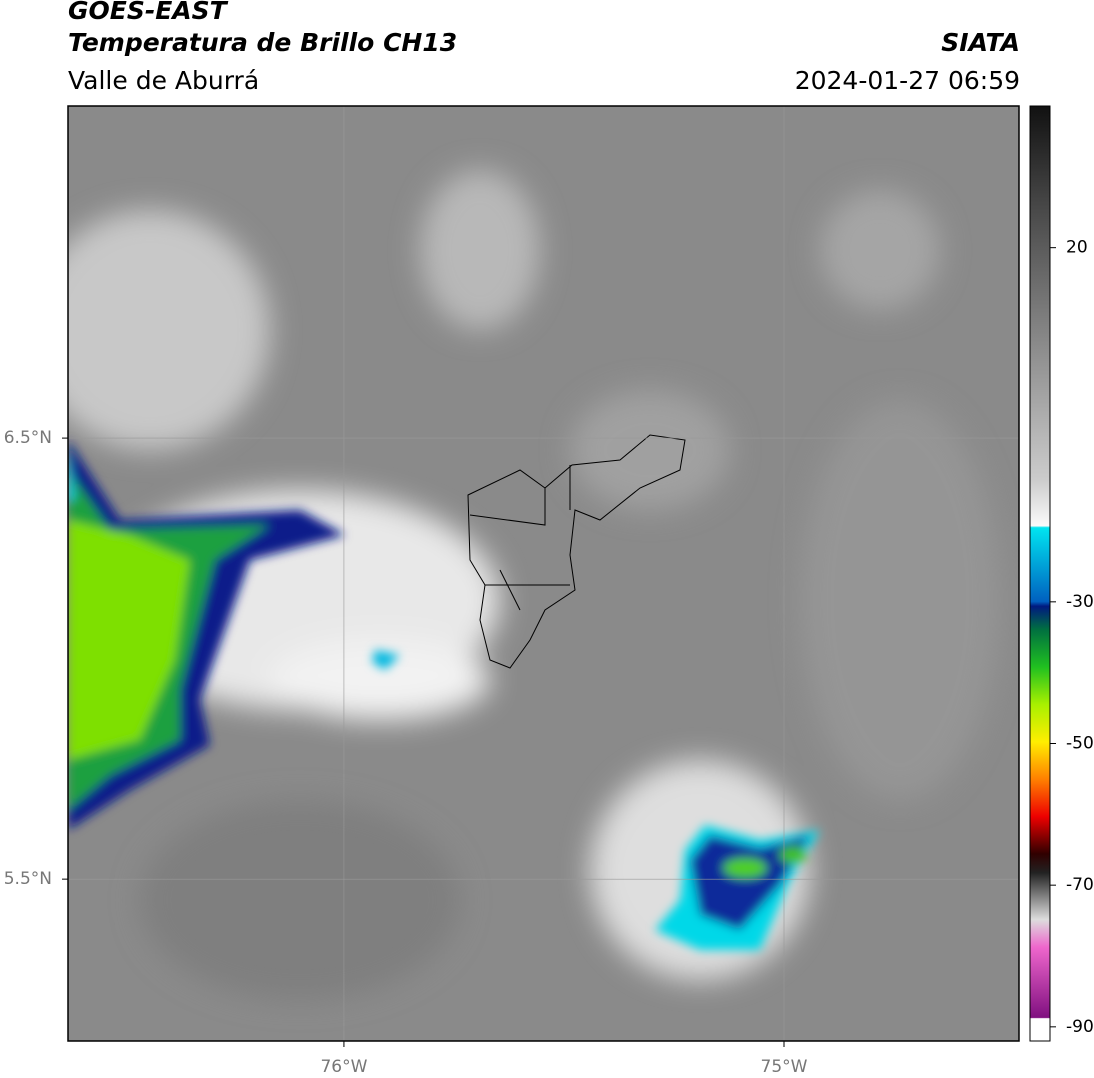  Describe the element at coordinates (1080, 1027) in the screenshot. I see `colorbar-tick-label: -90` at that location.